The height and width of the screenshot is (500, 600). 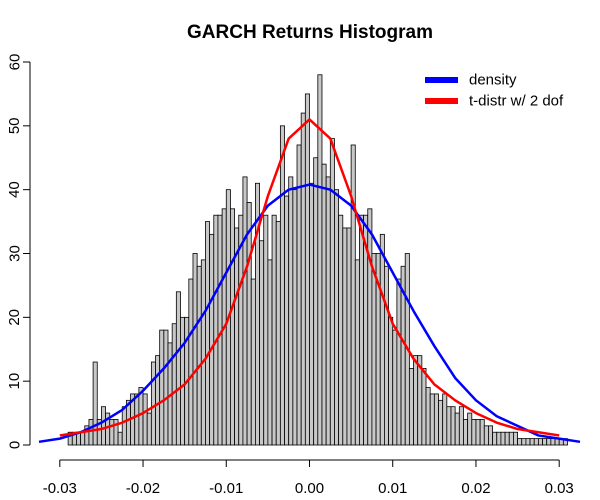 What do you see at coordinates (14, 445) in the screenshot?
I see `y-tick-label: 0` at bounding box center [14, 445].